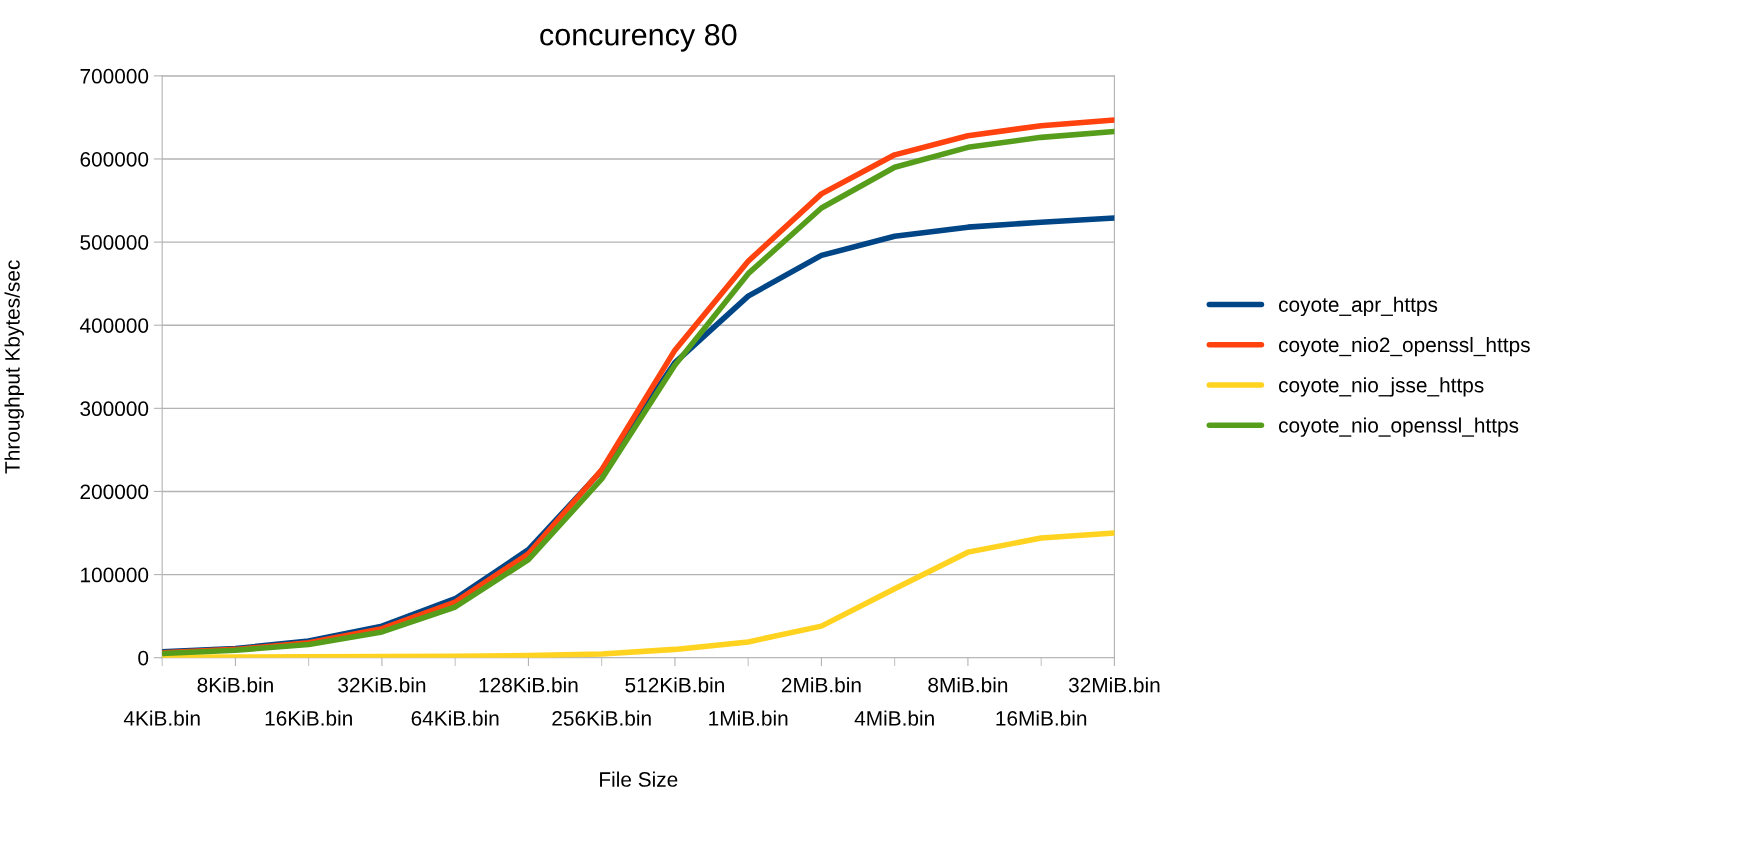 This screenshot has width=1744, height=862. What do you see at coordinates (601, 718) in the screenshot?
I see `x-tick-label: 256KiB.bin` at bounding box center [601, 718].